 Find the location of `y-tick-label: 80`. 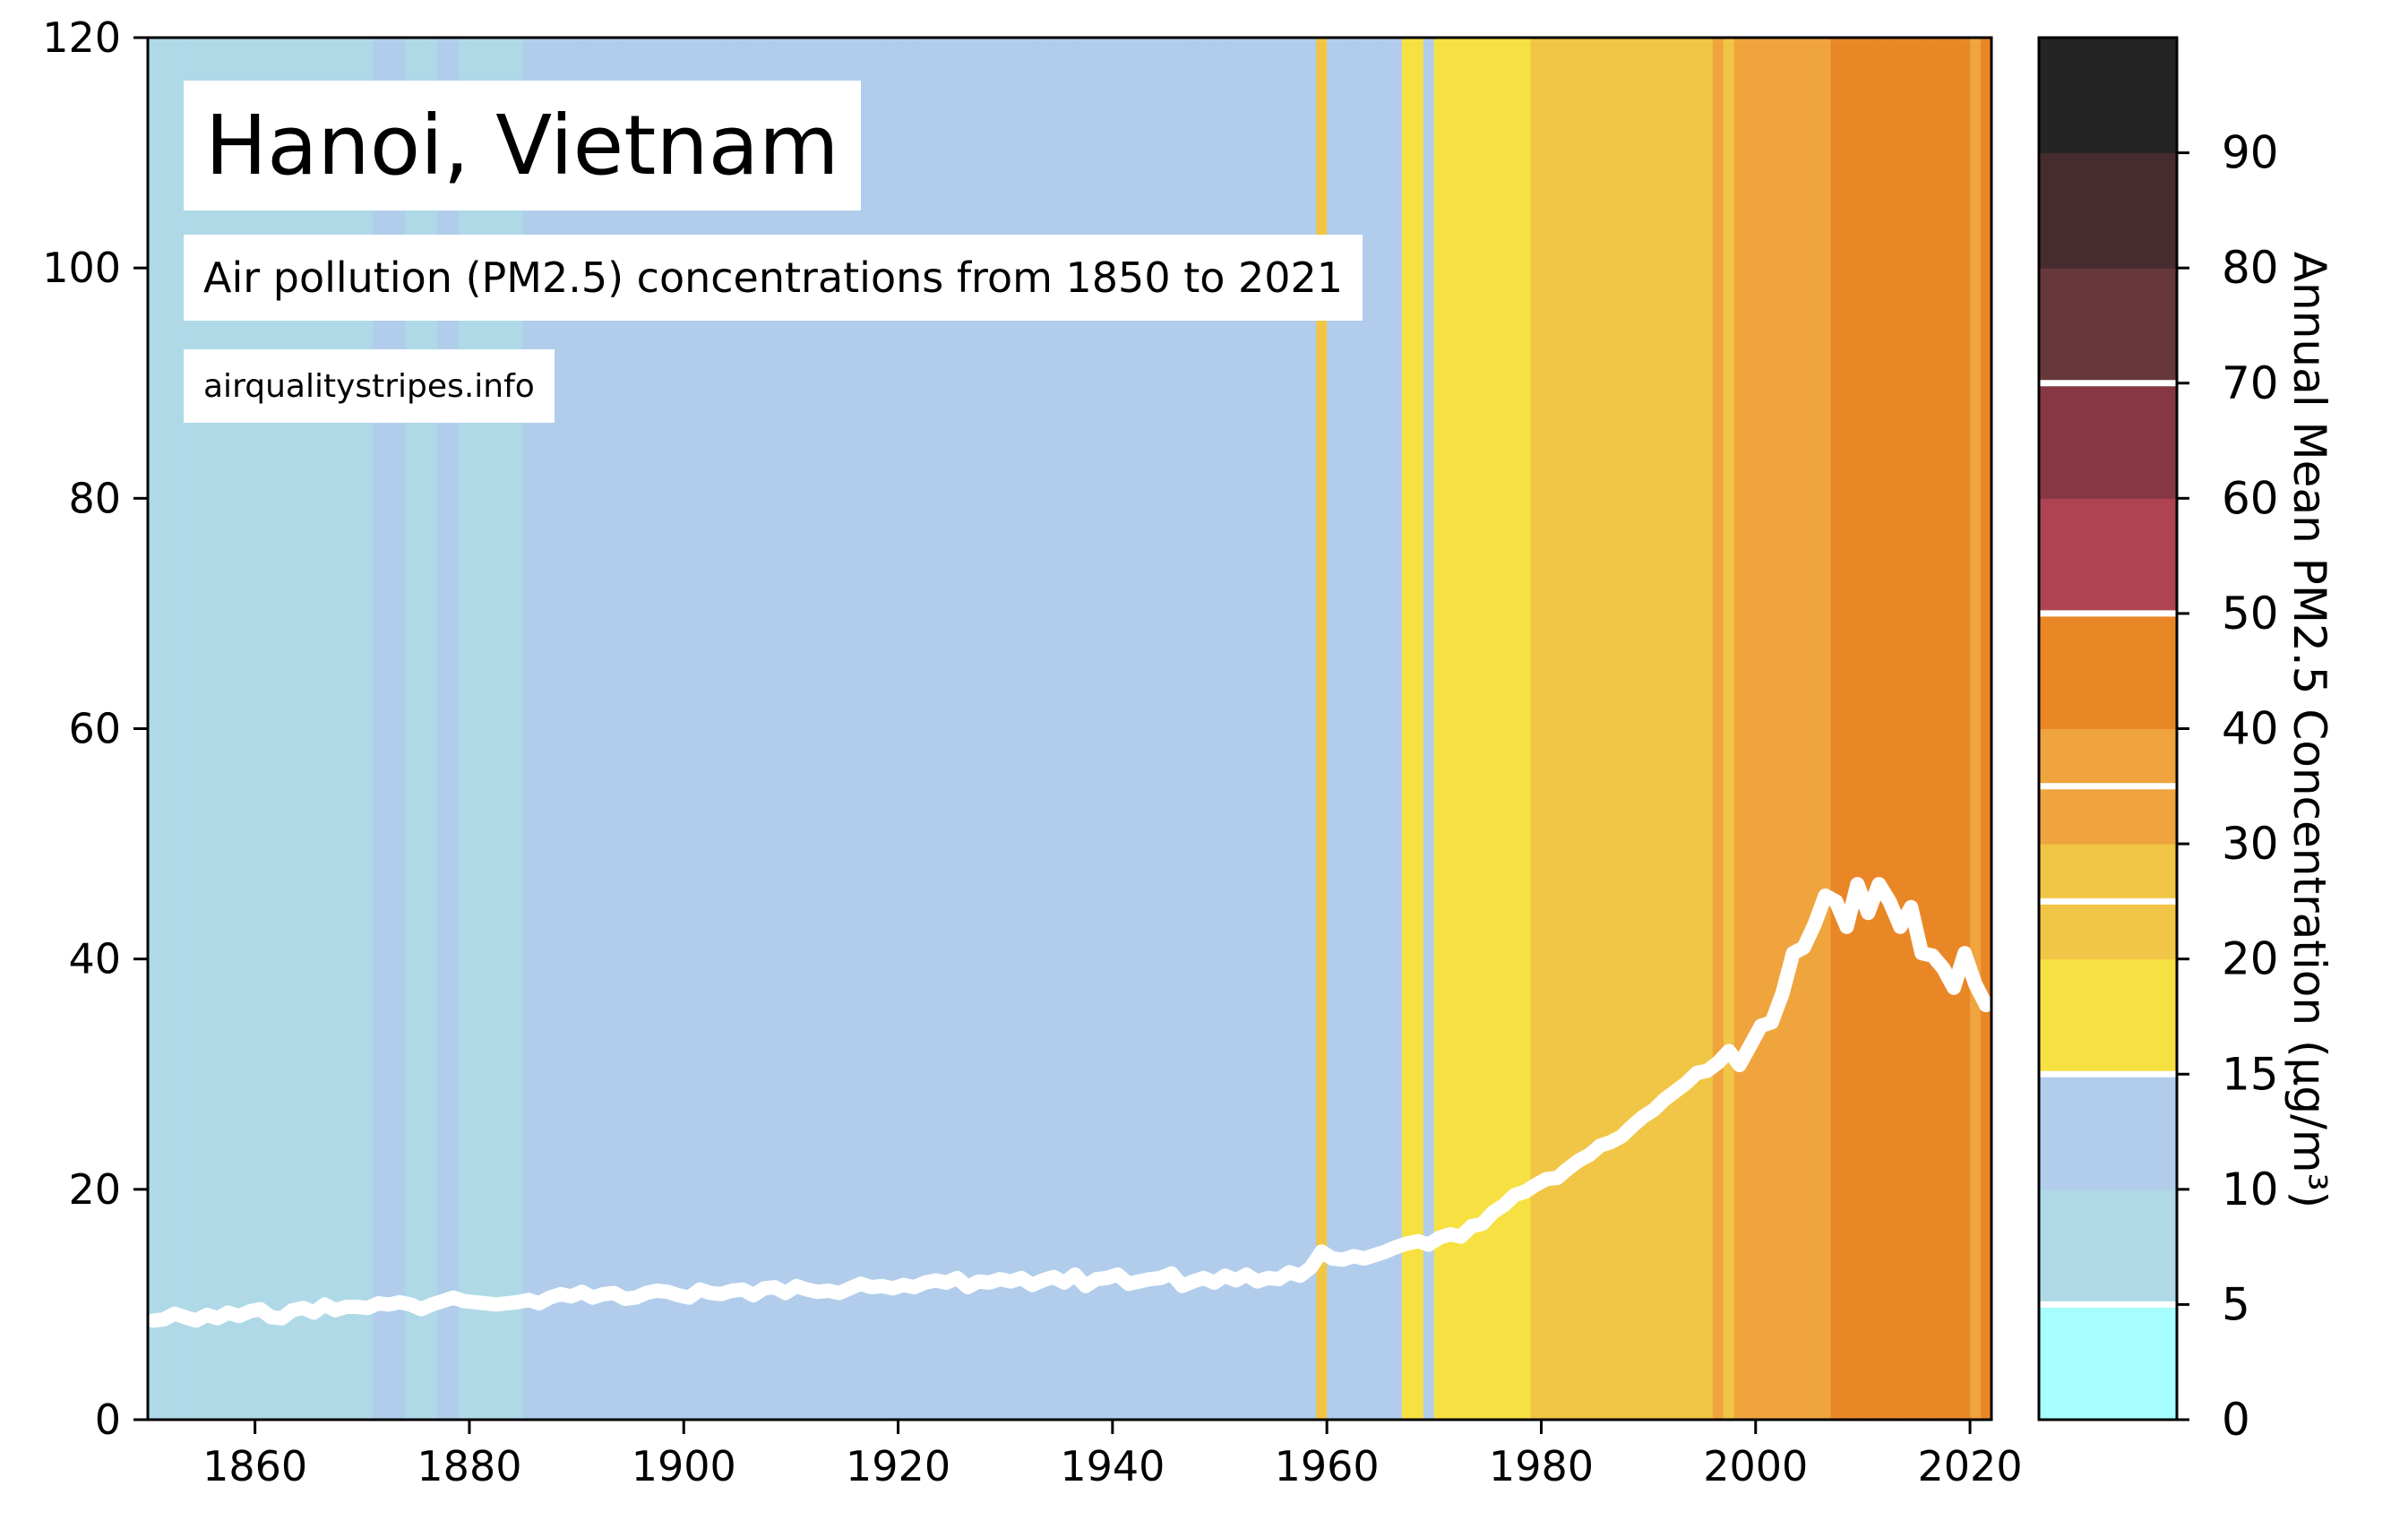

y-tick-label: 80 is located at coordinates (94, 498).